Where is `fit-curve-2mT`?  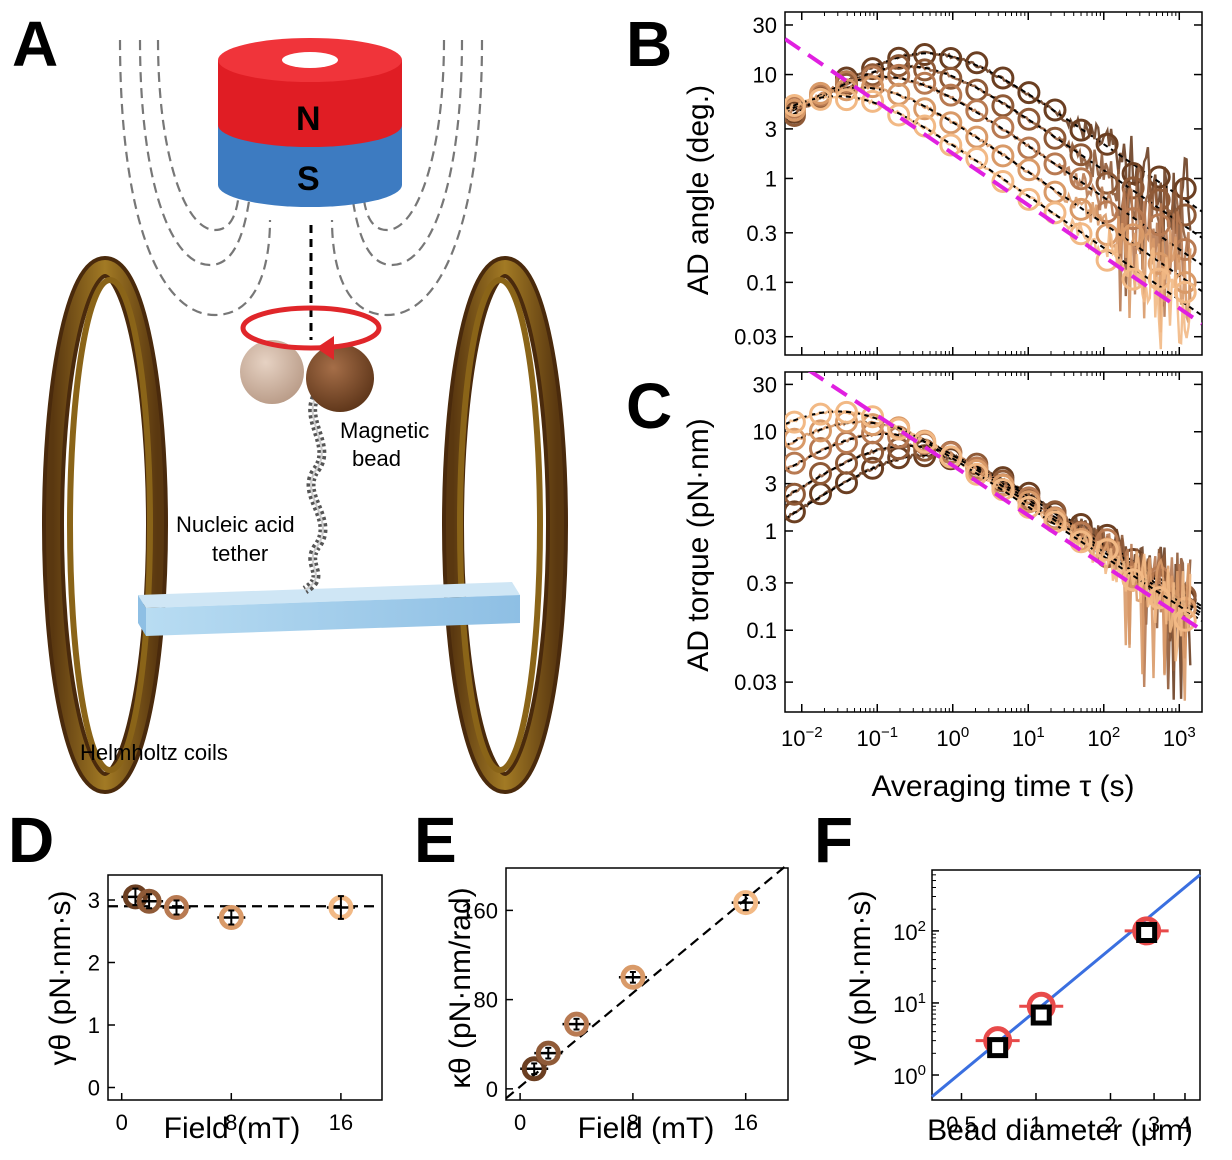
fit-curve-2mT is located at coordinates (993, 152).